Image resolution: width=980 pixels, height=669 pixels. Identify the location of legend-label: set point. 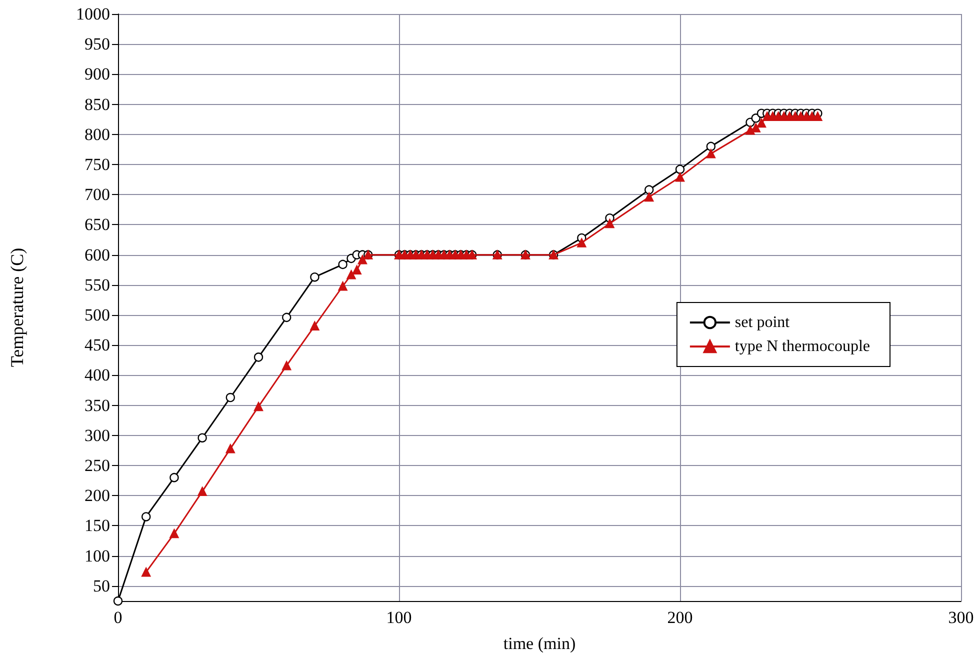
(762, 322).